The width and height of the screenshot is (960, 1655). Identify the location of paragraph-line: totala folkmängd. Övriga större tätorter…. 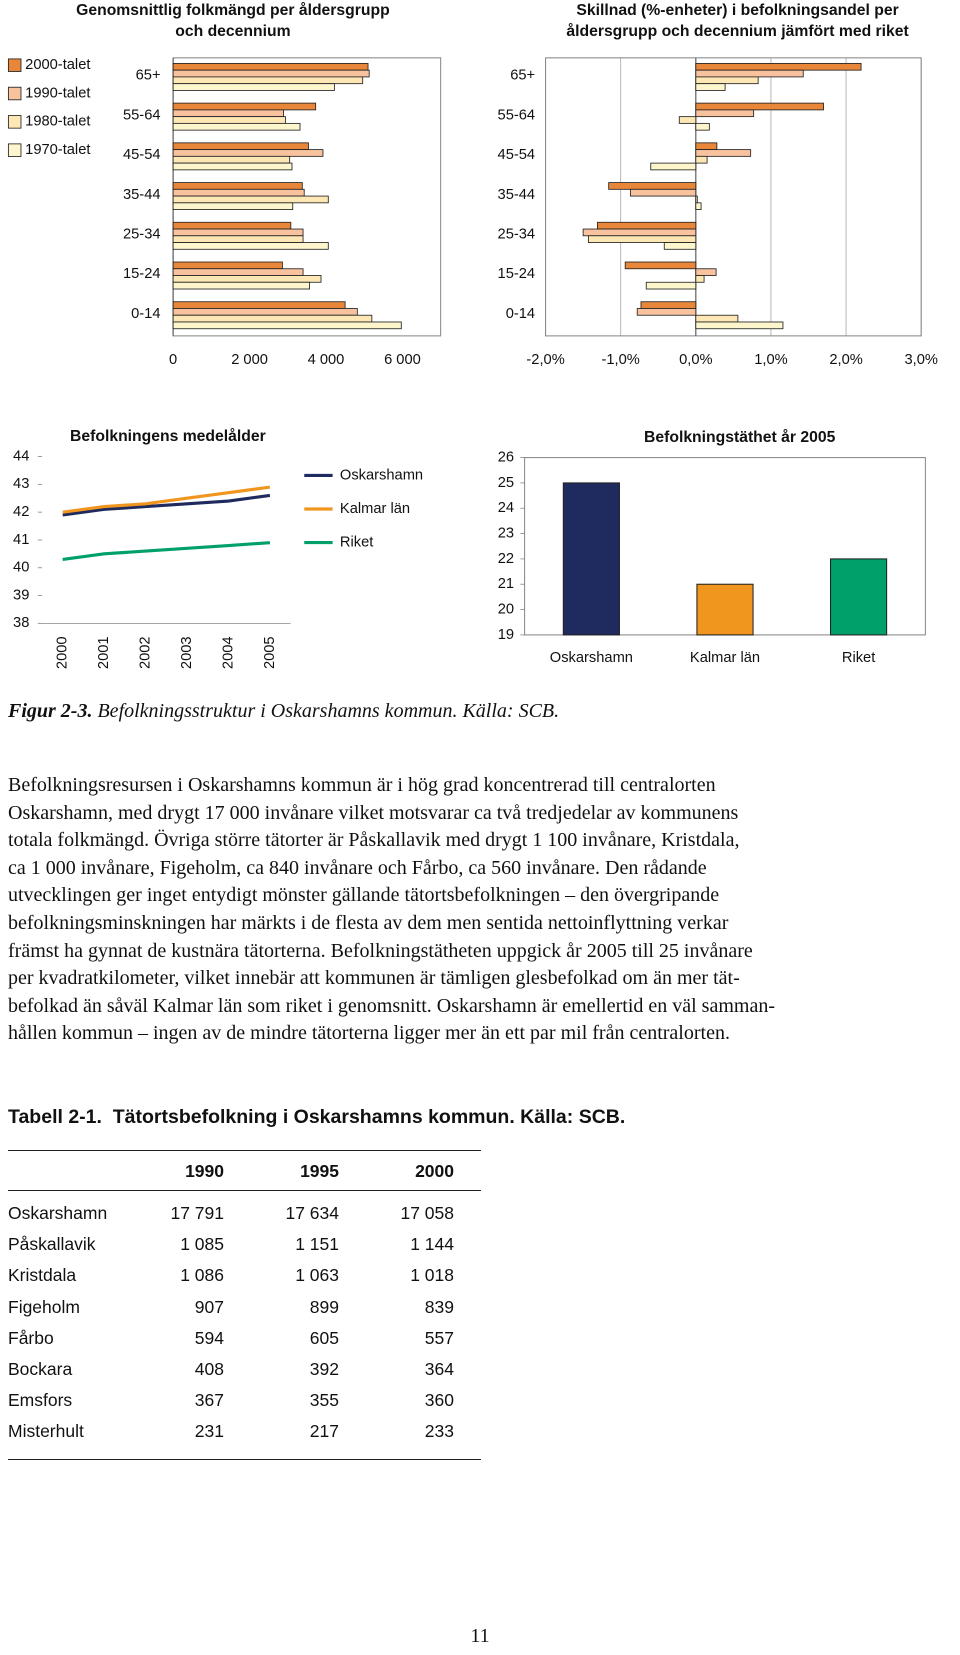
(374, 840).